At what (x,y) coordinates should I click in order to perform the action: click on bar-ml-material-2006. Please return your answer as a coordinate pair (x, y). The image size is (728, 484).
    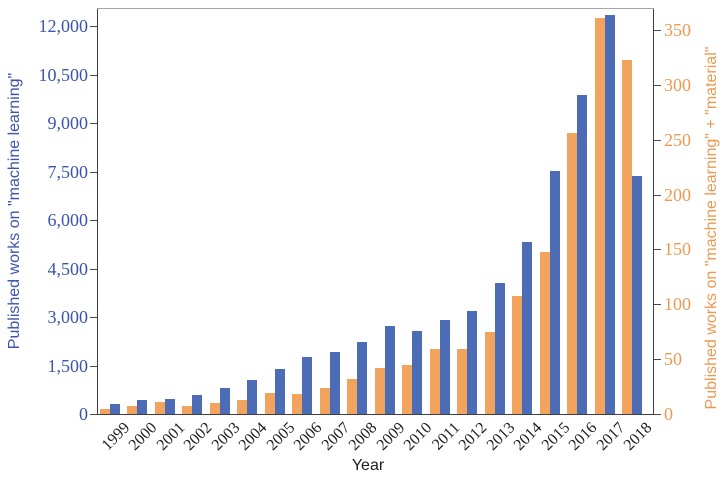
    Looking at the image, I should click on (297, 404).